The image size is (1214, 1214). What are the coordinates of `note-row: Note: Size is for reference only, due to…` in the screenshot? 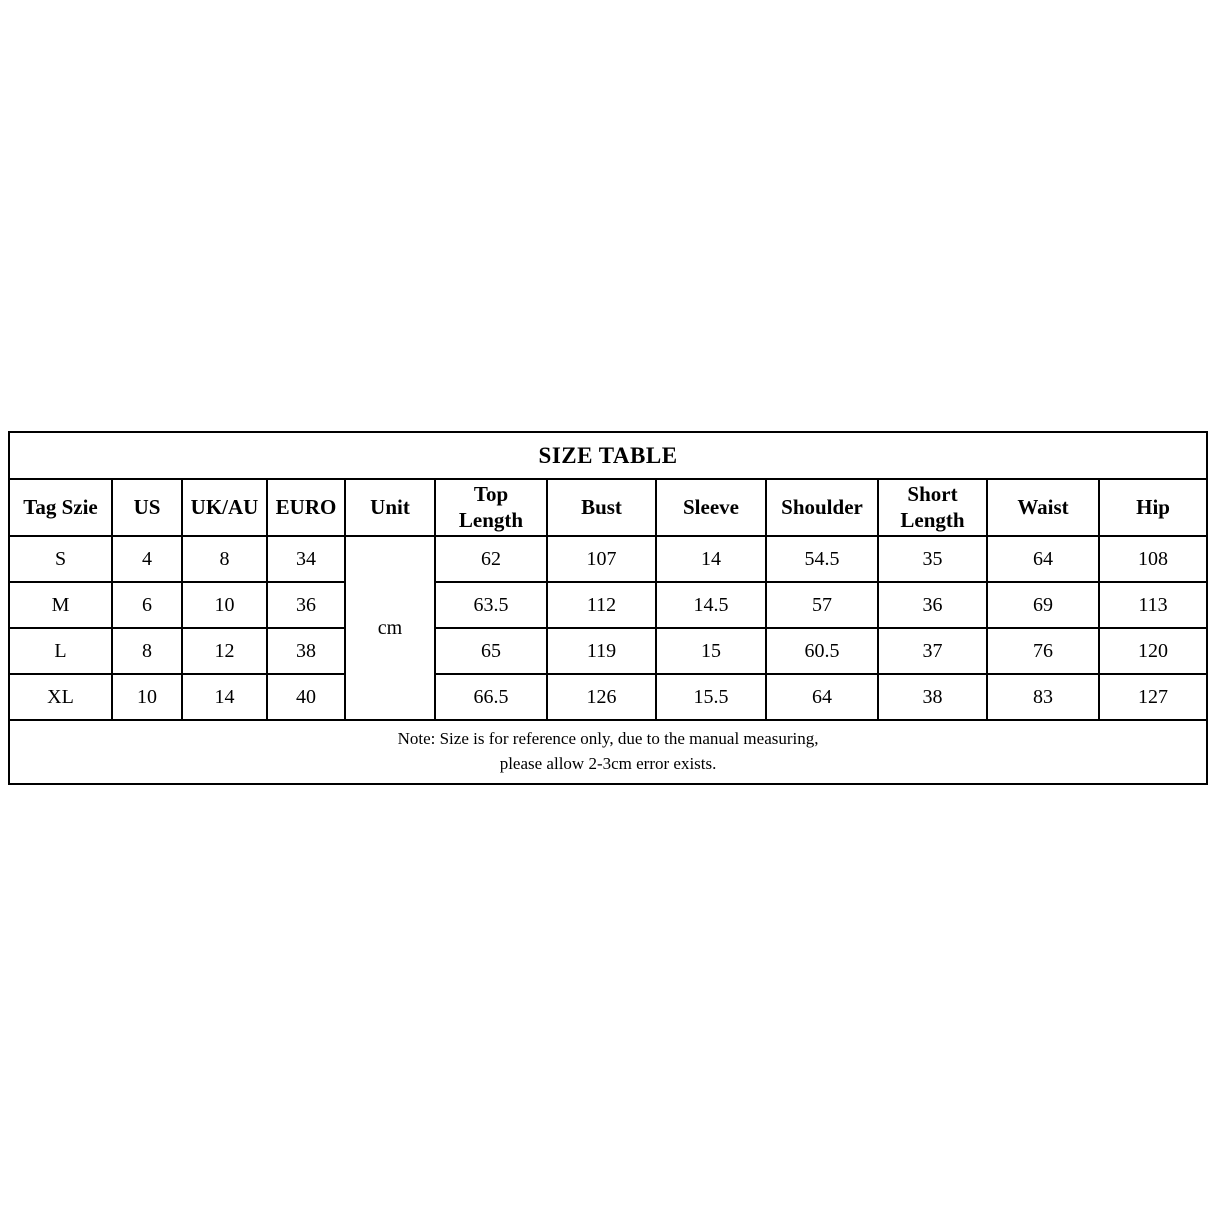 It's located at (608, 752).